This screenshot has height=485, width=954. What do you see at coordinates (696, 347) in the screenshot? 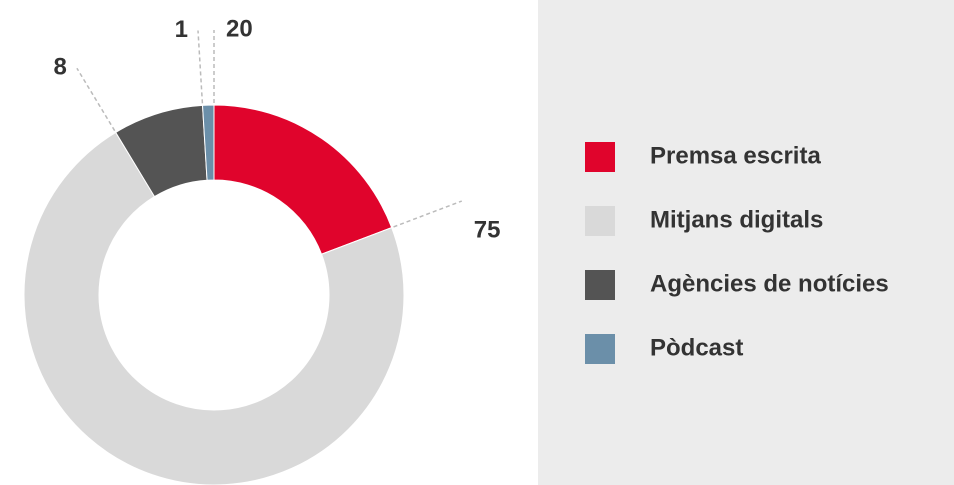
I see `legend-label: Pòdcast` at bounding box center [696, 347].